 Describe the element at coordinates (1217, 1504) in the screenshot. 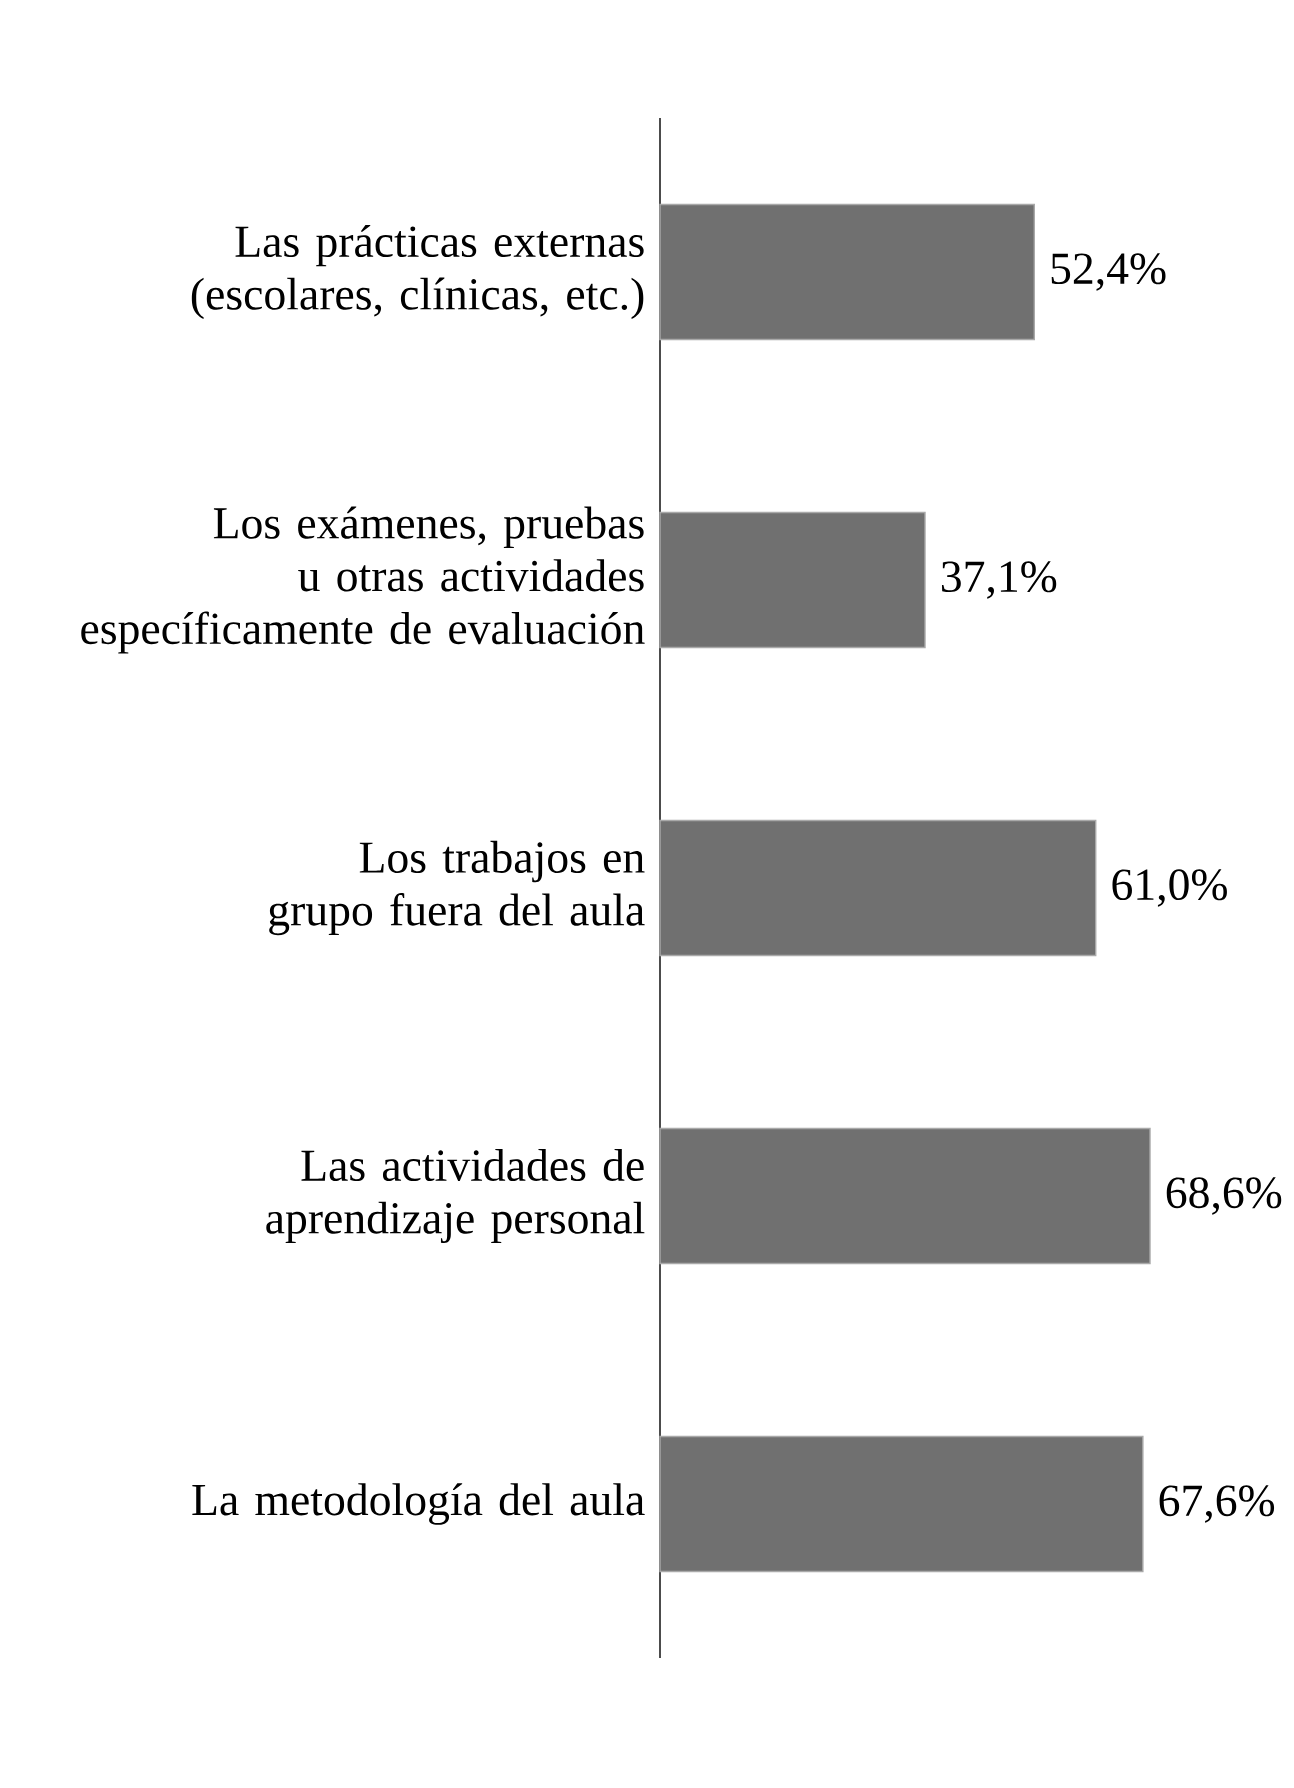

I see `data-label: 67,6%` at that location.